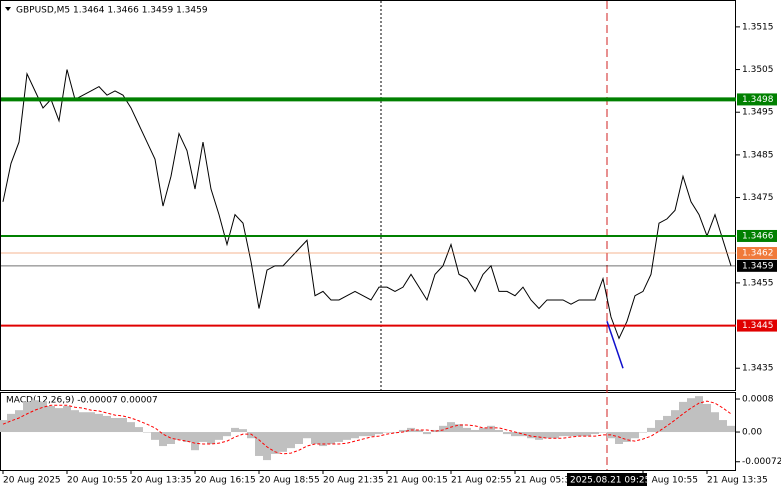 The image size is (781, 493). What do you see at coordinates (367, 427) in the screenshot?
I see `signal-line` at bounding box center [367, 427].